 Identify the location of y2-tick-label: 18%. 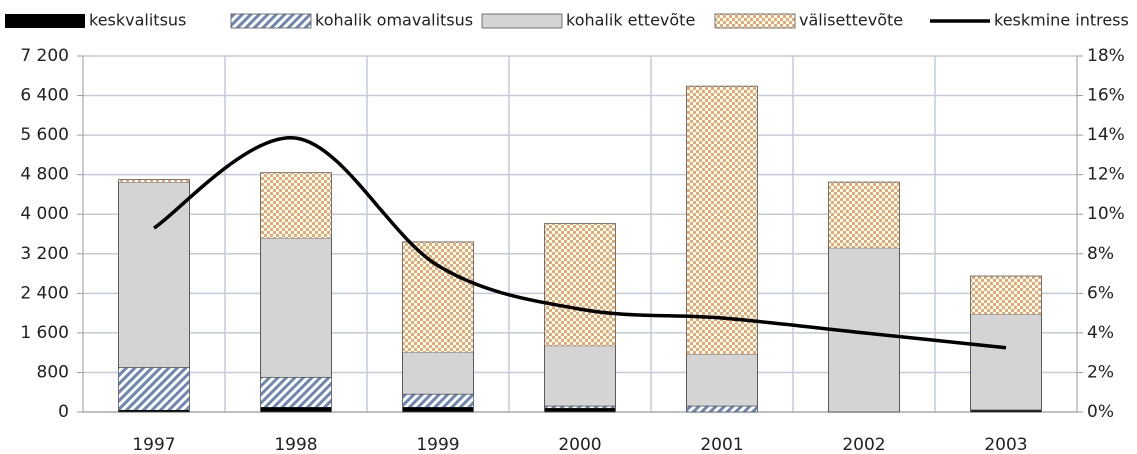
(1106, 56).